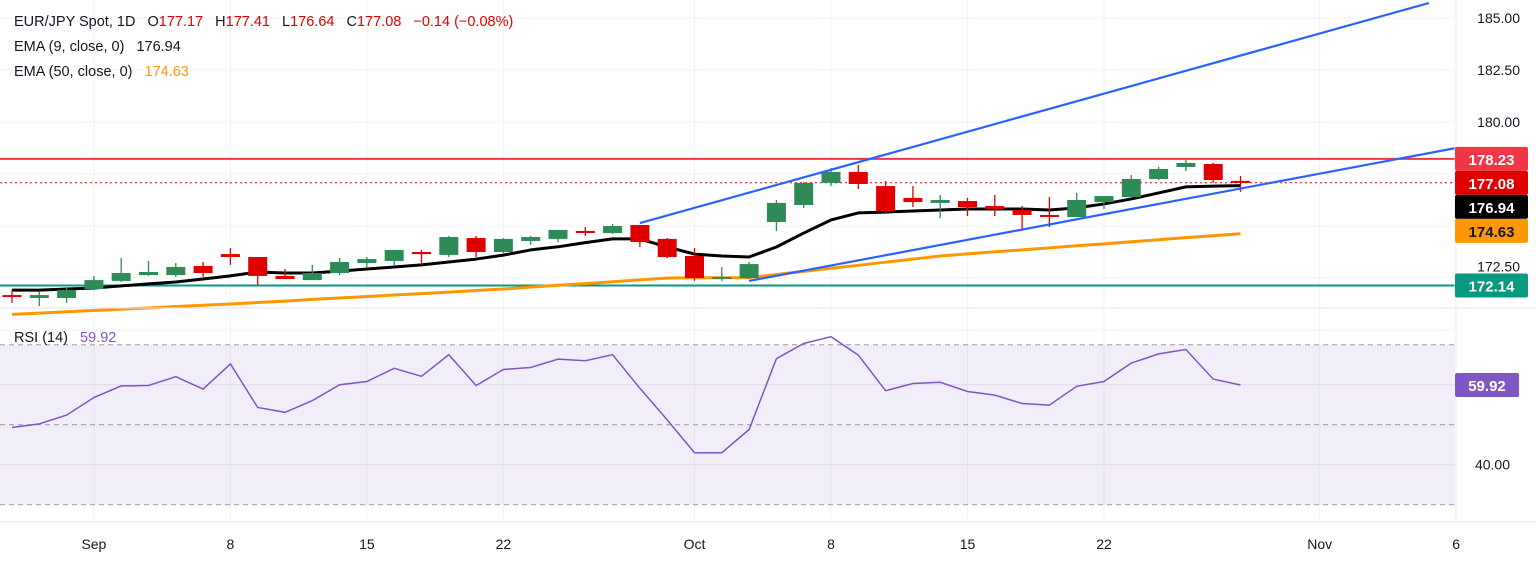 This screenshot has width=1536, height=564. I want to click on price-tick-label: 180.00, so click(1498, 122).